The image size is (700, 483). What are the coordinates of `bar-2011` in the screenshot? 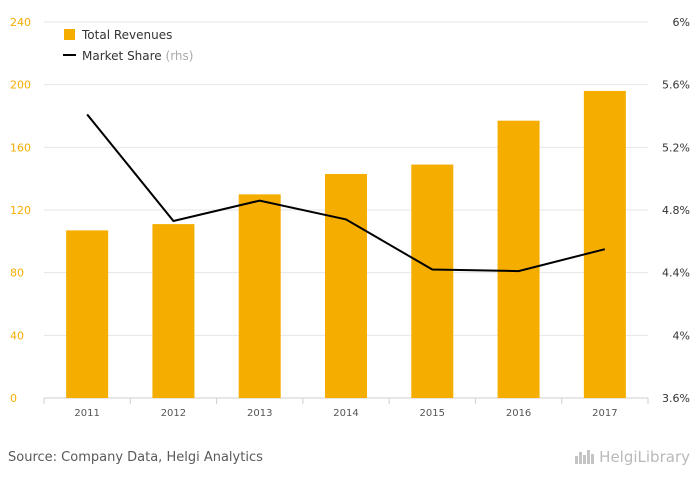 It's located at (87, 314).